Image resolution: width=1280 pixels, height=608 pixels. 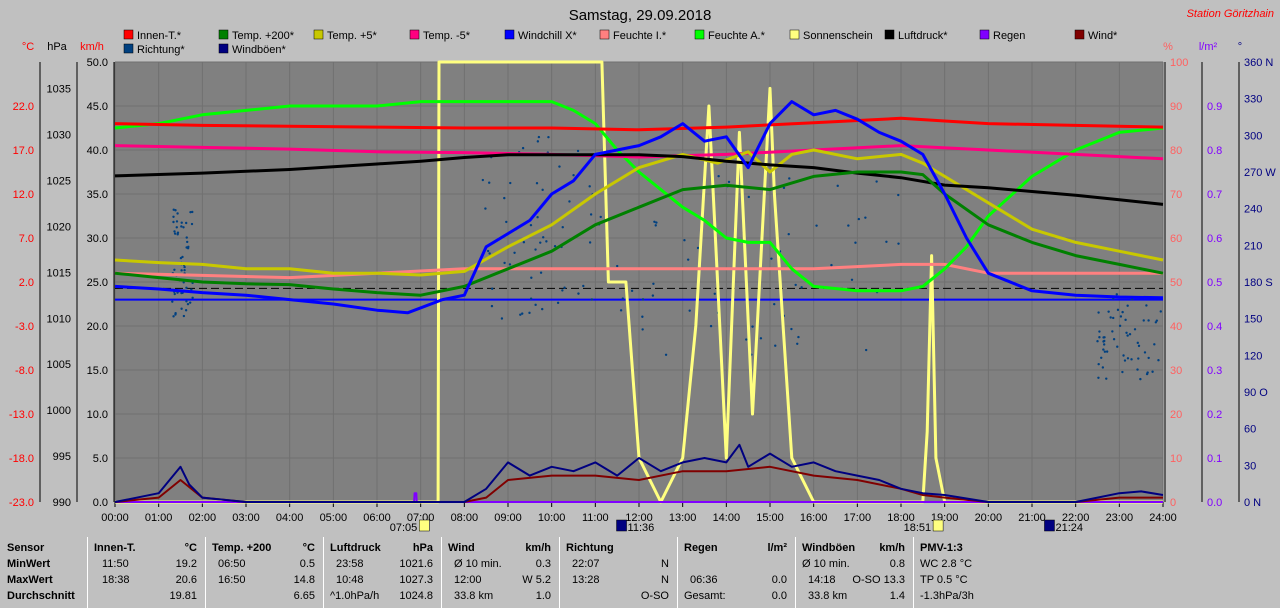 What do you see at coordinates (705, 596) in the screenshot?
I see `stats-regen-total-label: Gesamt:` at bounding box center [705, 596].